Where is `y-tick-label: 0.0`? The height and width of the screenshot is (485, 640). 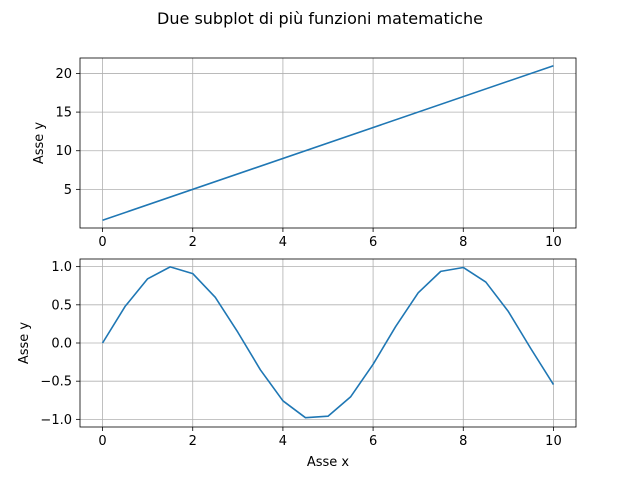 y-tick-label: 0.0 is located at coordinates (61, 344).